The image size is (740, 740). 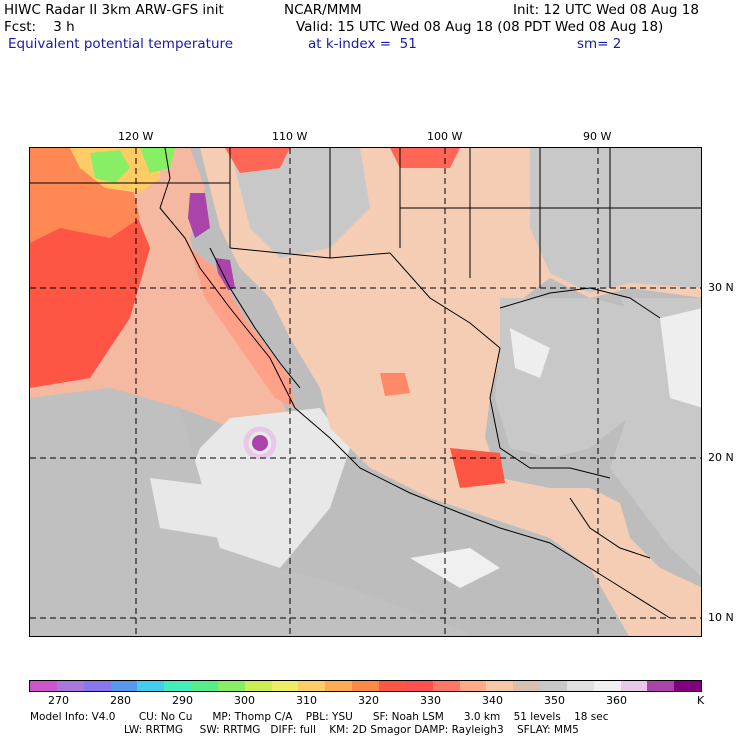 What do you see at coordinates (616, 700) in the screenshot?
I see `cbar-tick-360: 360` at bounding box center [616, 700].